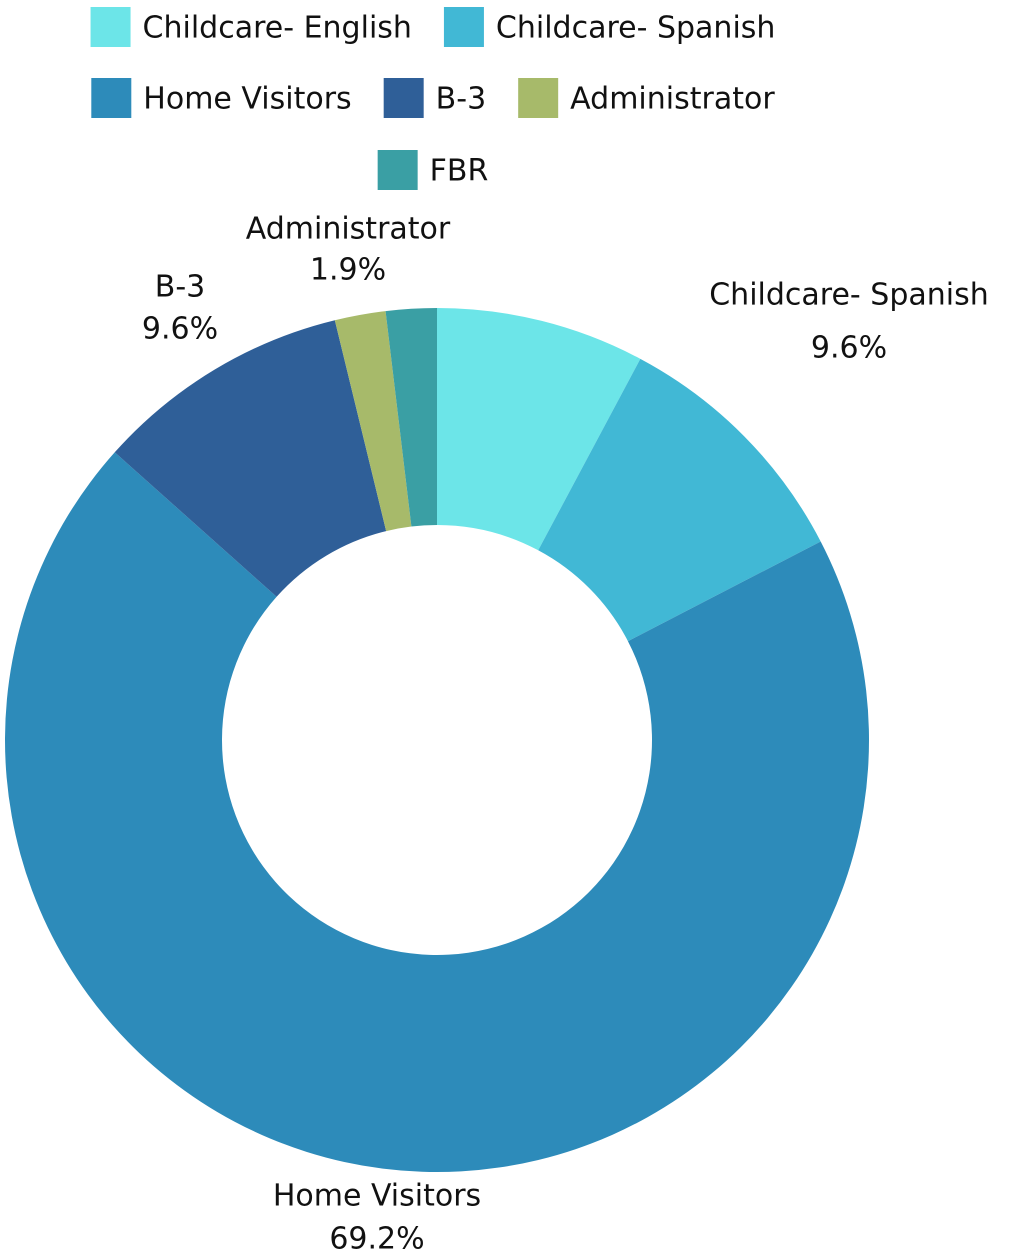 The image size is (1026, 1258). I want to click on legend-label: Home Visitors, so click(247, 99).